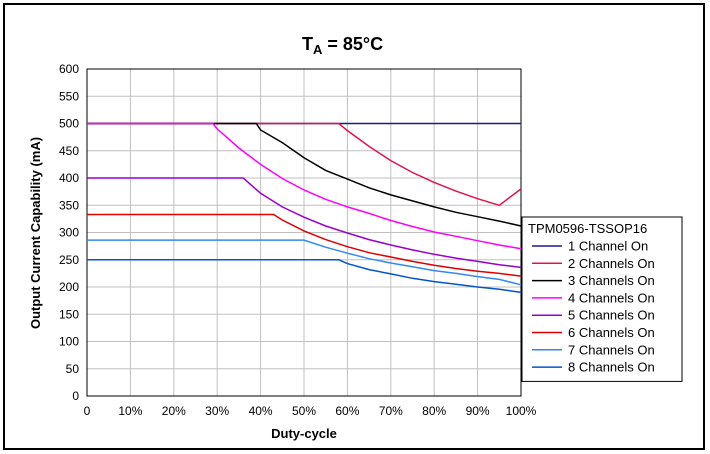 The image size is (710, 454). What do you see at coordinates (69, 151) in the screenshot?
I see `y-tick-label: 450` at bounding box center [69, 151].